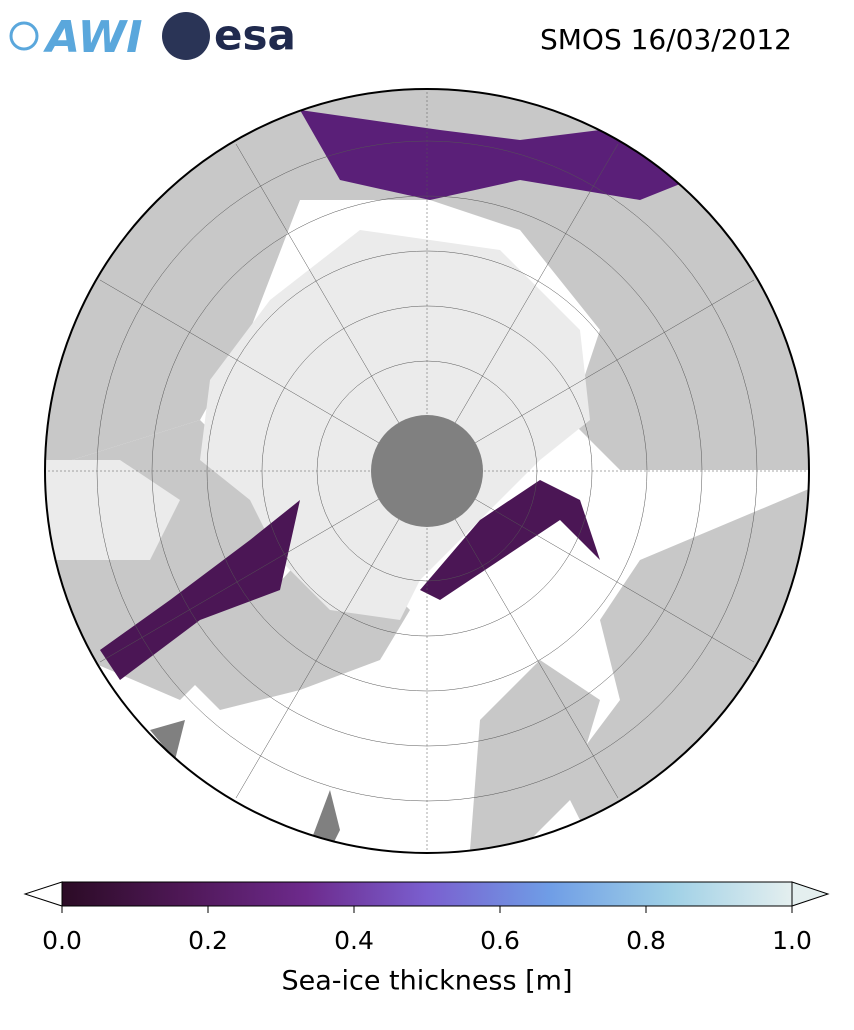  What do you see at coordinates (112, 510) in the screenshot?
I see `sea-ice-thick` at bounding box center [112, 510].